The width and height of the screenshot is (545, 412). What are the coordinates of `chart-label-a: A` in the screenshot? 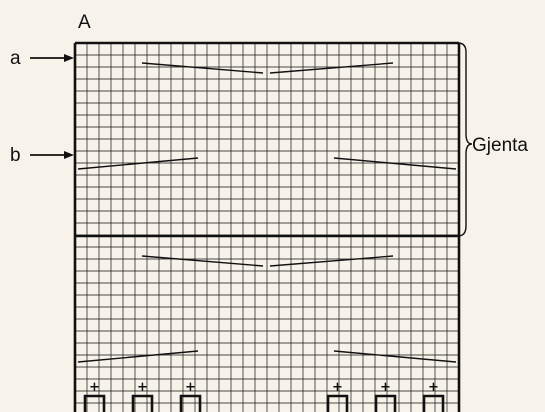 It's located at (84, 22).